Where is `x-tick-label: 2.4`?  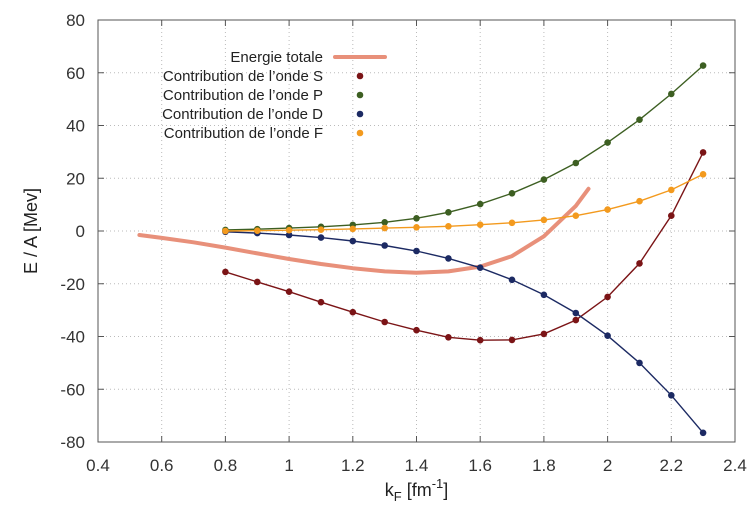 x-tick-label: 2.4 is located at coordinates (735, 465).